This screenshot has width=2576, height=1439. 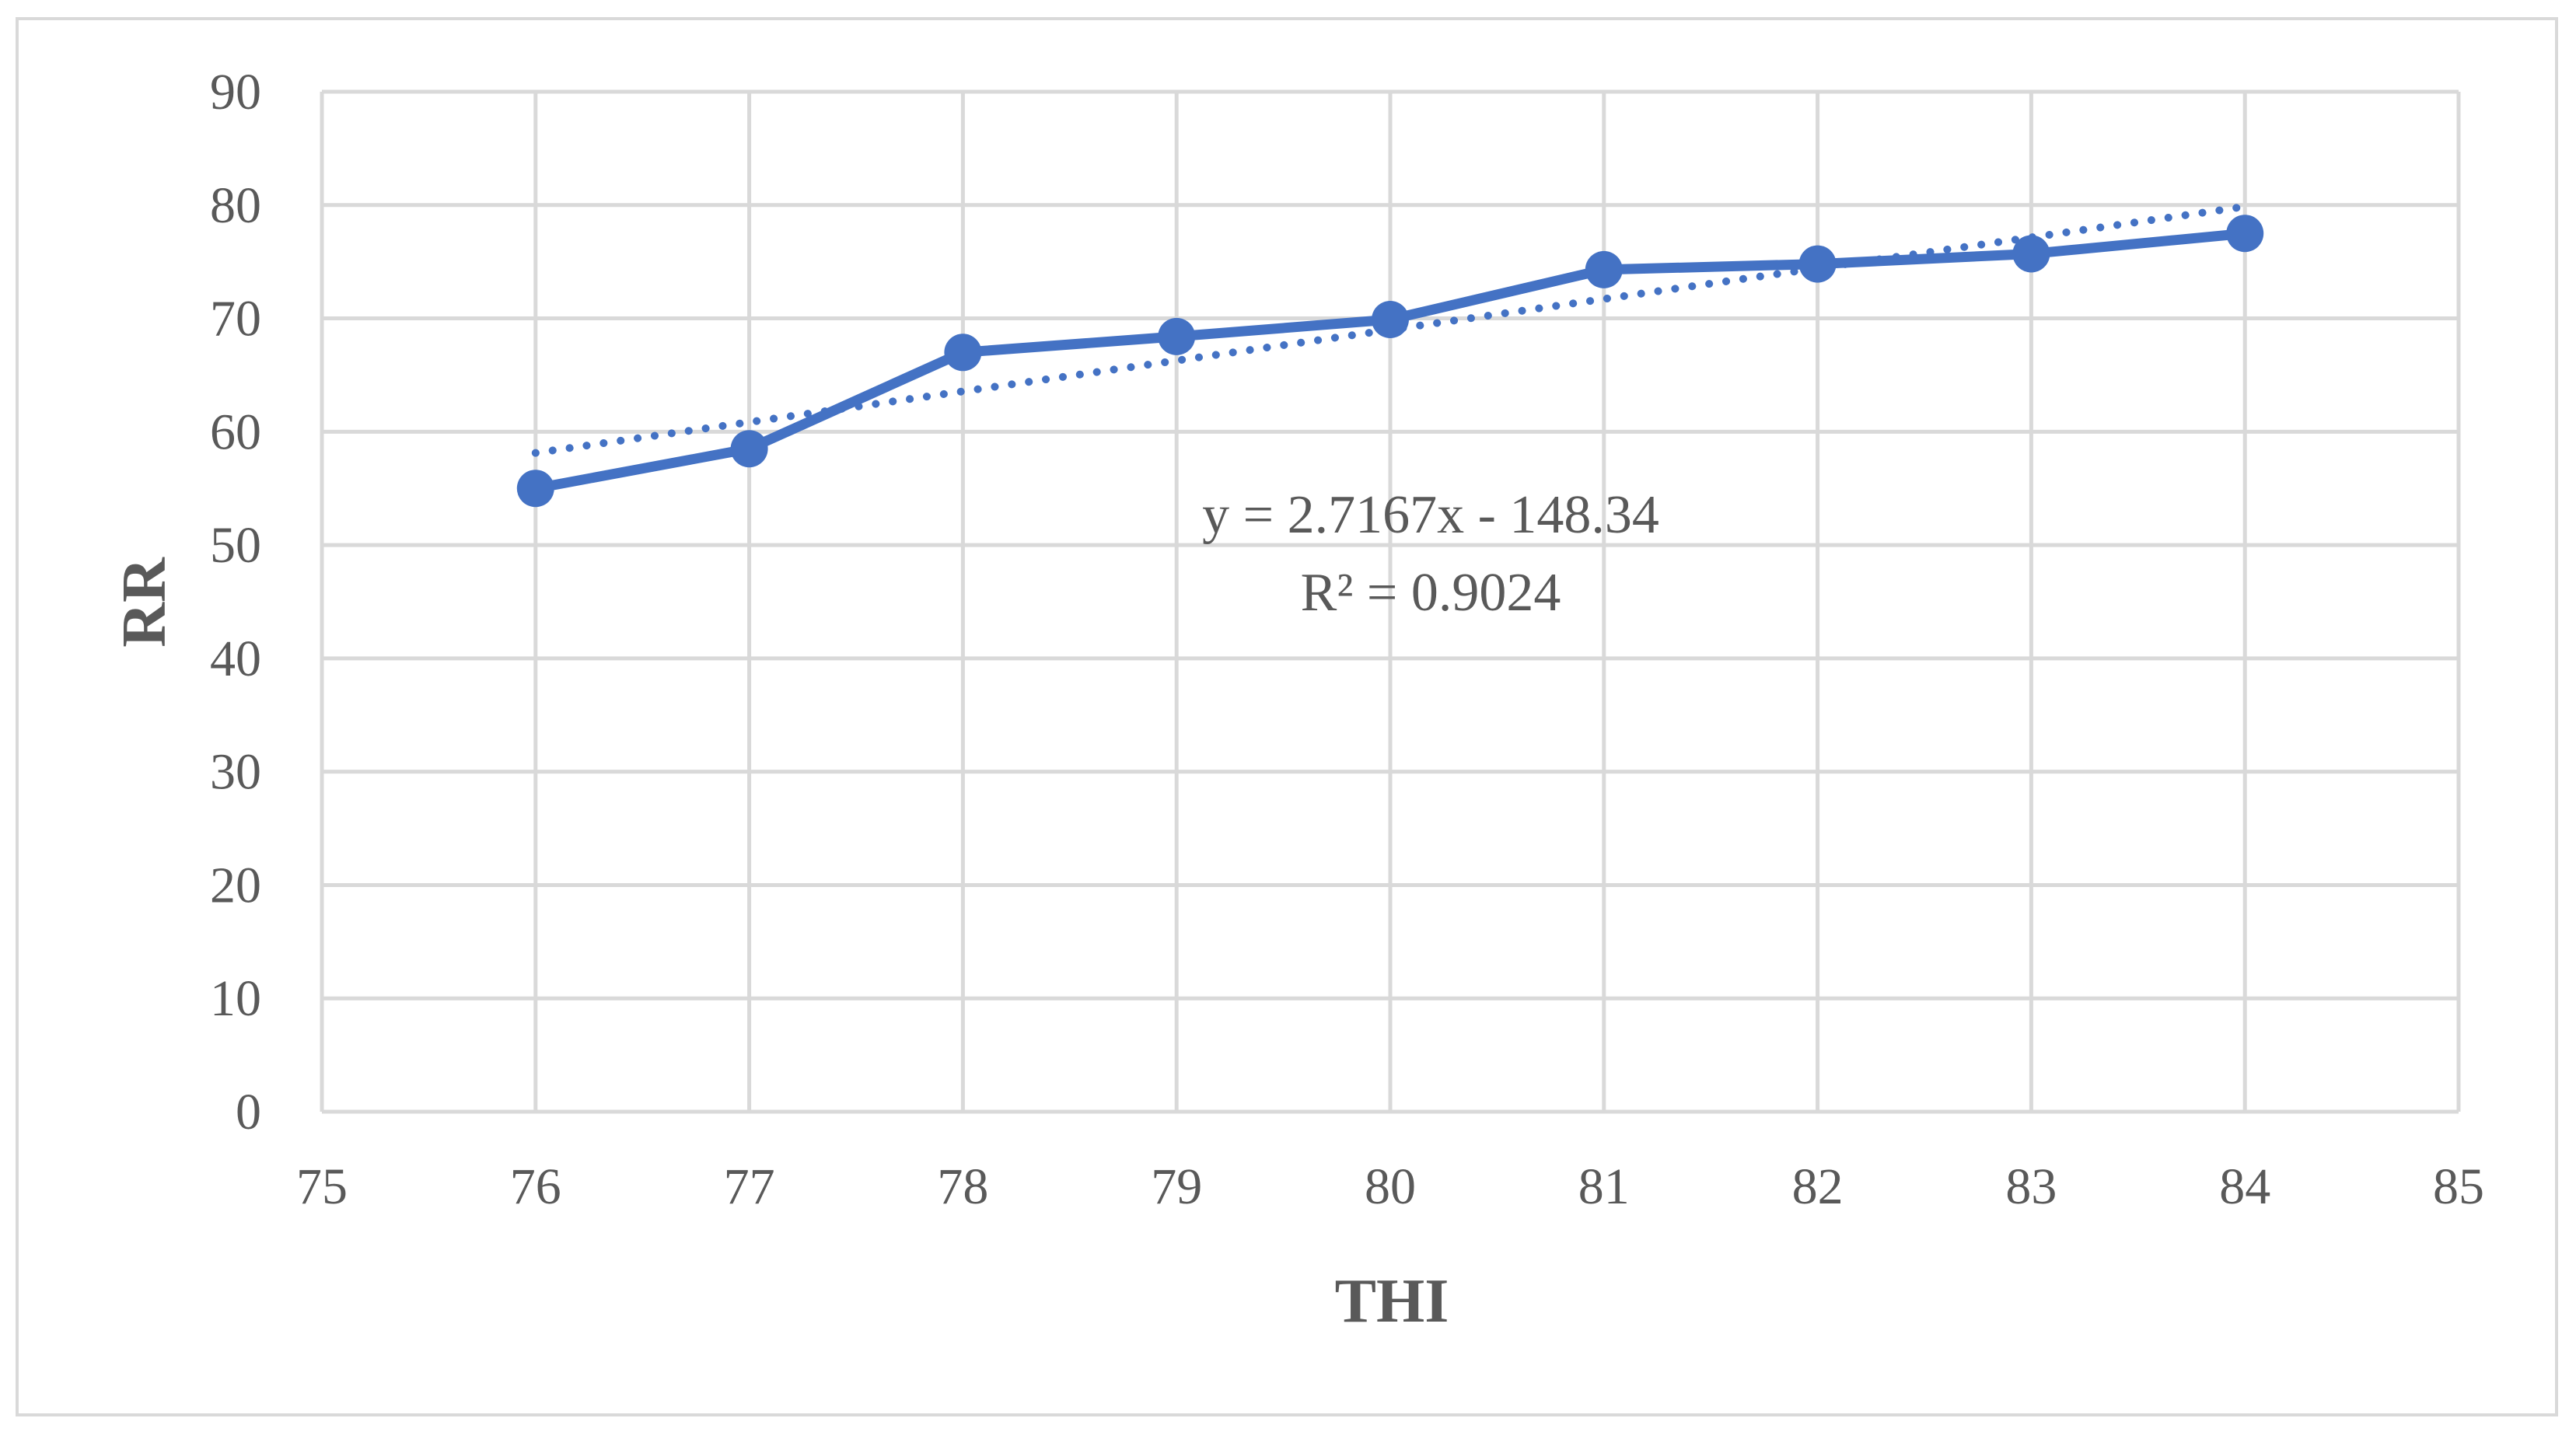 I want to click on y-tick-label: 60, so click(x=235, y=431).